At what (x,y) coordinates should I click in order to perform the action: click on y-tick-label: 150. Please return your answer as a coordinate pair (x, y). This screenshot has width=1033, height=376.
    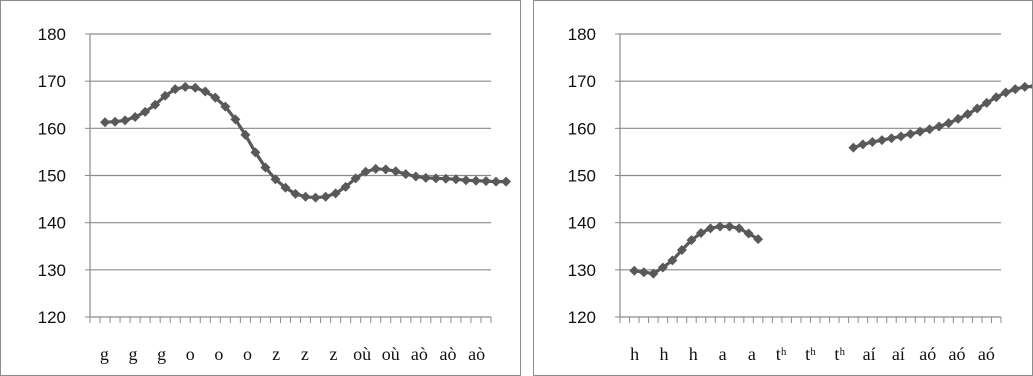
    Looking at the image, I should click on (52, 176).